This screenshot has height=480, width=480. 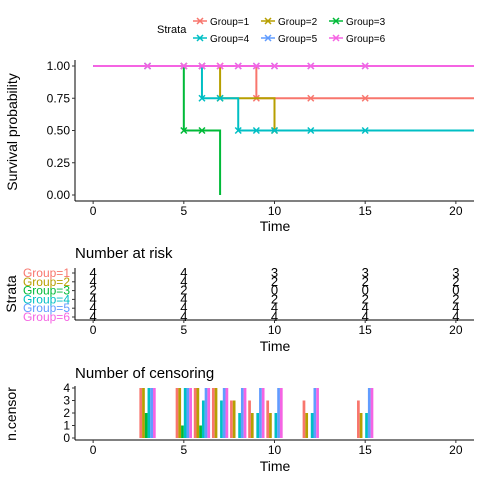 What do you see at coordinates (365, 272) in the screenshot?
I see `risk-table-cell: 3` at bounding box center [365, 272].